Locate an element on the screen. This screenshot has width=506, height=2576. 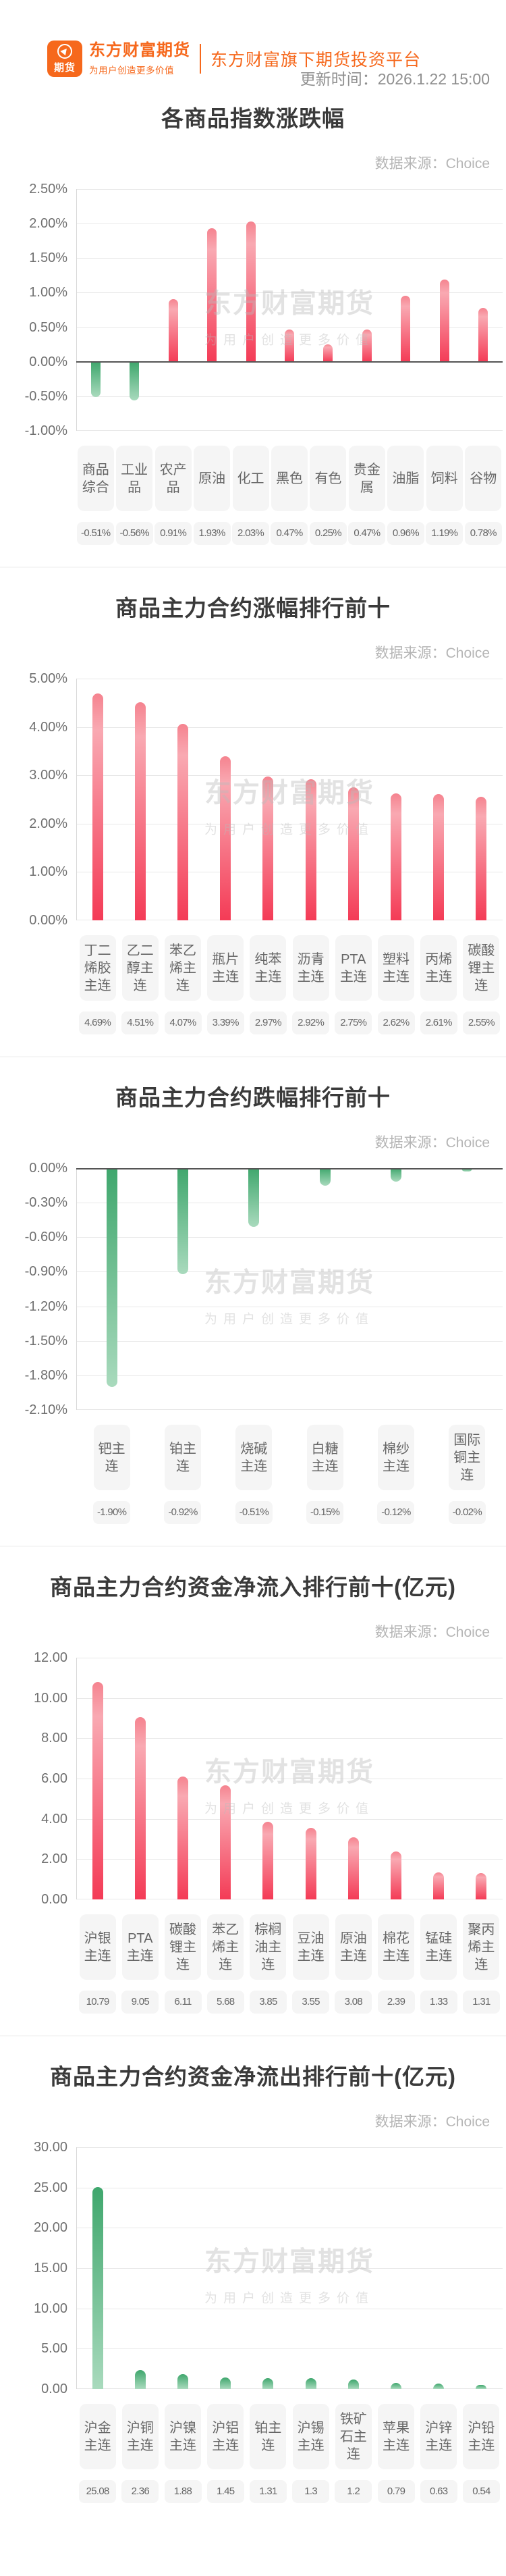
value-slot: -0.15% is located at coordinates (324, 1513).